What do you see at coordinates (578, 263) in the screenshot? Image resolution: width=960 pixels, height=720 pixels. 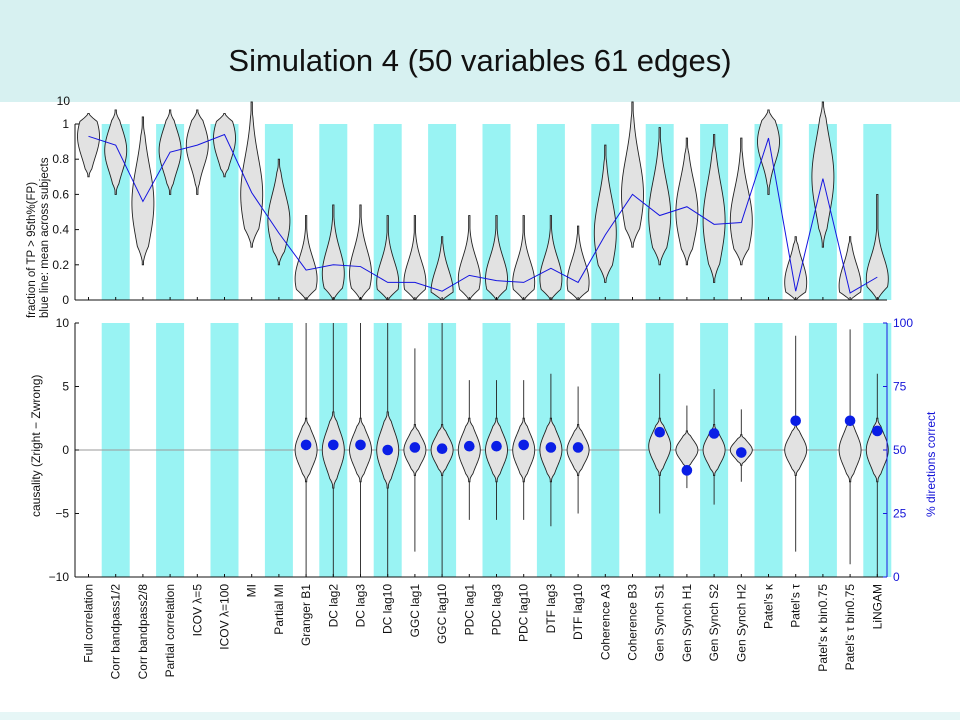 I see `violin-top-dtf-lag10` at bounding box center [578, 263].